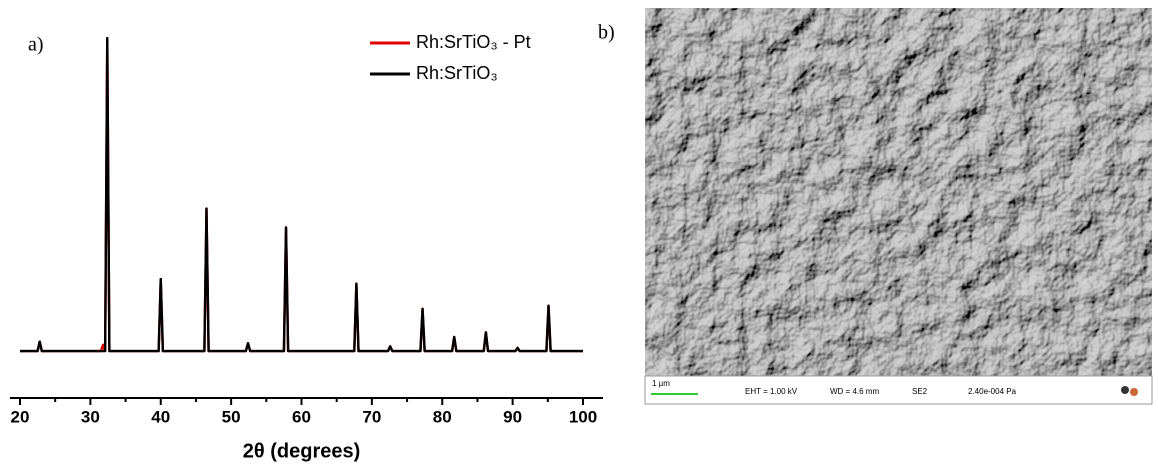 The image size is (1158, 469). Describe the element at coordinates (302, 451) in the screenshot. I see `x-axis-title: 2θ (degrees)` at that location.